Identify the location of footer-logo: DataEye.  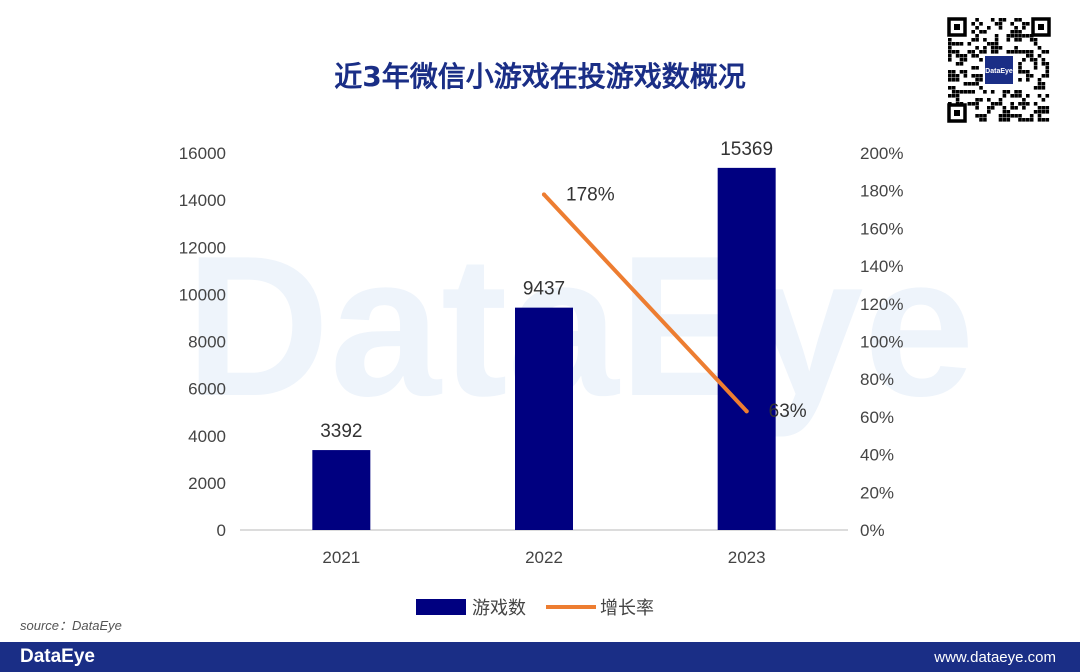
(57, 656).